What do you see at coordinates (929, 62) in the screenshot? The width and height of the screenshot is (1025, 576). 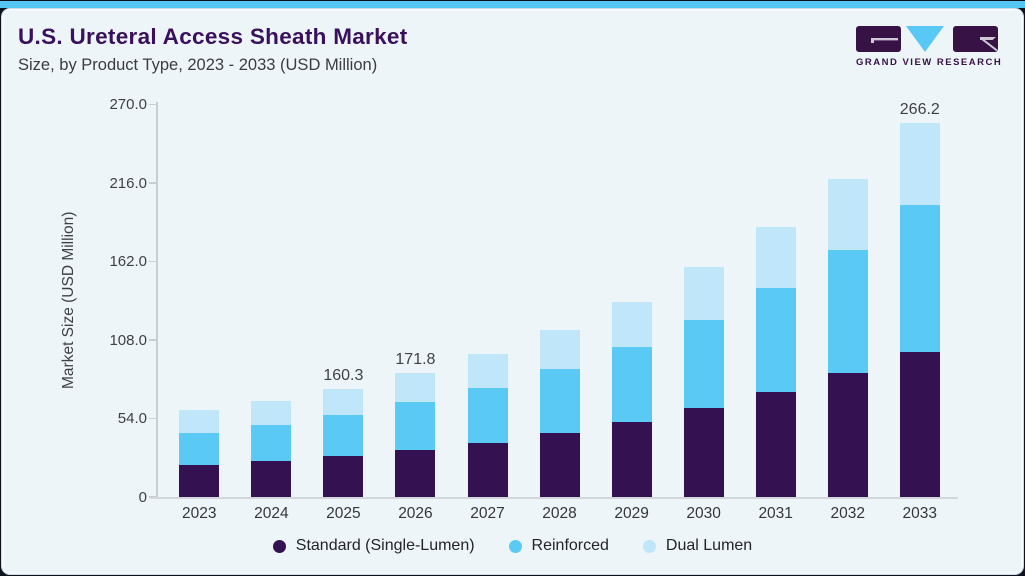 I see `gvr-logo-text: GRAND VIEW RESEARCH` at bounding box center [929, 62].